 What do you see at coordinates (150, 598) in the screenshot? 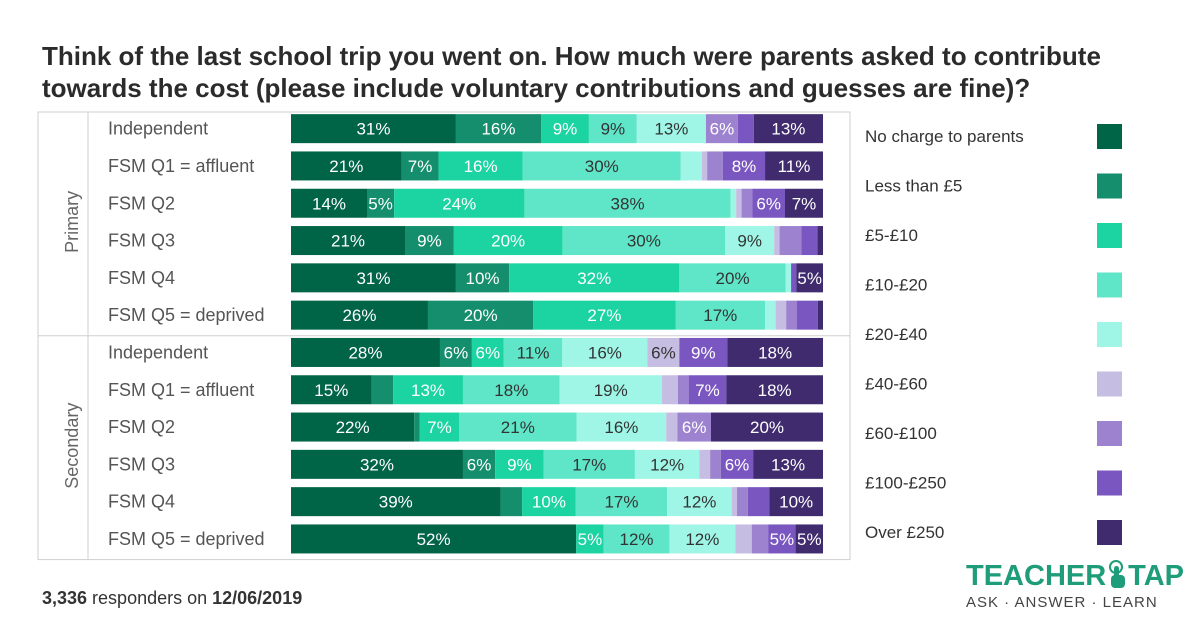
I see `footer-text: responders on` at bounding box center [150, 598].